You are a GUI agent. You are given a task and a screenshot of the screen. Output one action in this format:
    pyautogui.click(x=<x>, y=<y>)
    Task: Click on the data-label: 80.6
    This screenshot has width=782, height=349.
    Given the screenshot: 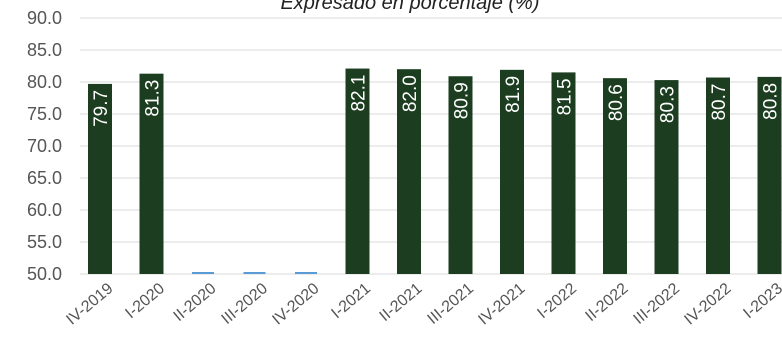 What is the action you would take?
    pyautogui.click(x=616, y=102)
    